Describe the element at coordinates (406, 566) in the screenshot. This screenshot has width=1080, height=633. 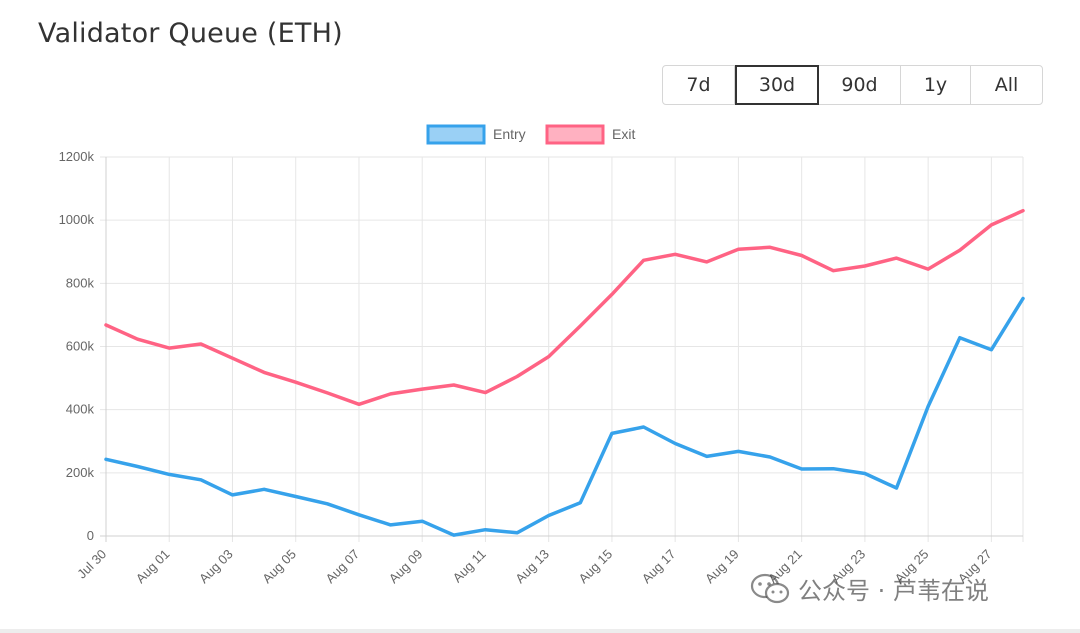
I see `x-tick-label: Aug 09` at that location.